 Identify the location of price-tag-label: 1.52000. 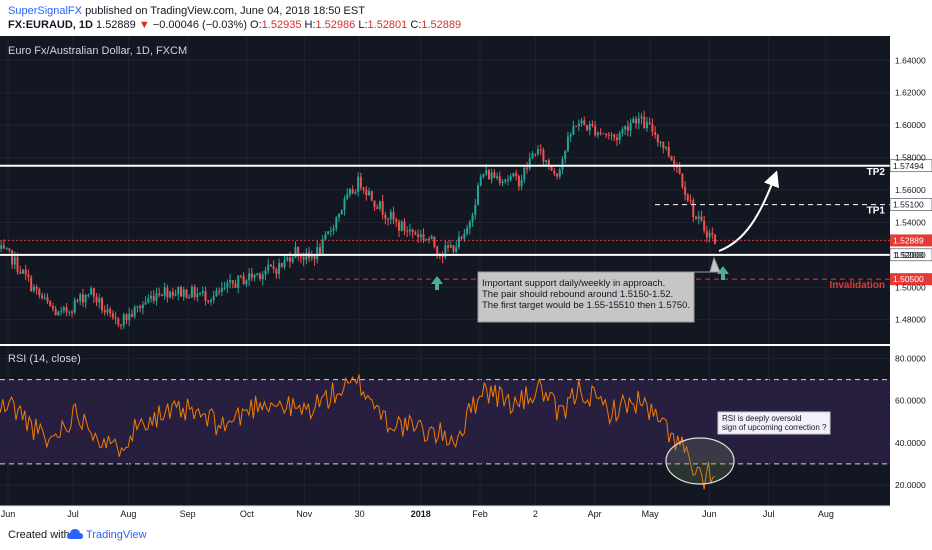
(908, 255).